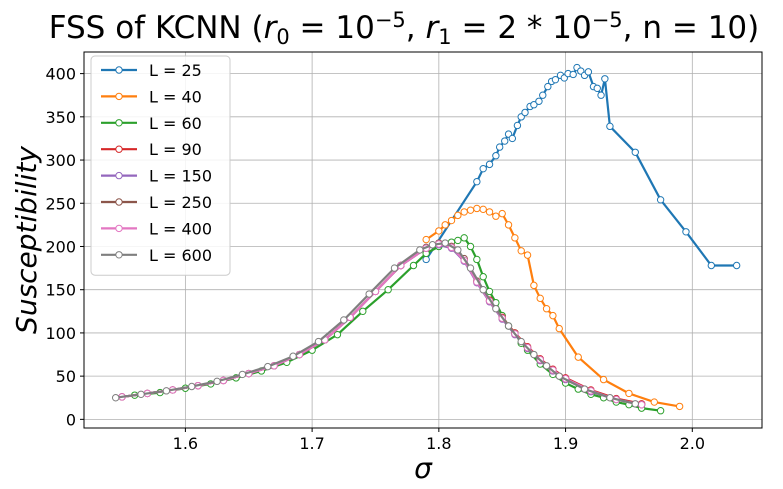 This screenshot has width=783, height=489. What do you see at coordinates (311, 443) in the screenshot?
I see `x-tick-label: 1.7` at bounding box center [311, 443].